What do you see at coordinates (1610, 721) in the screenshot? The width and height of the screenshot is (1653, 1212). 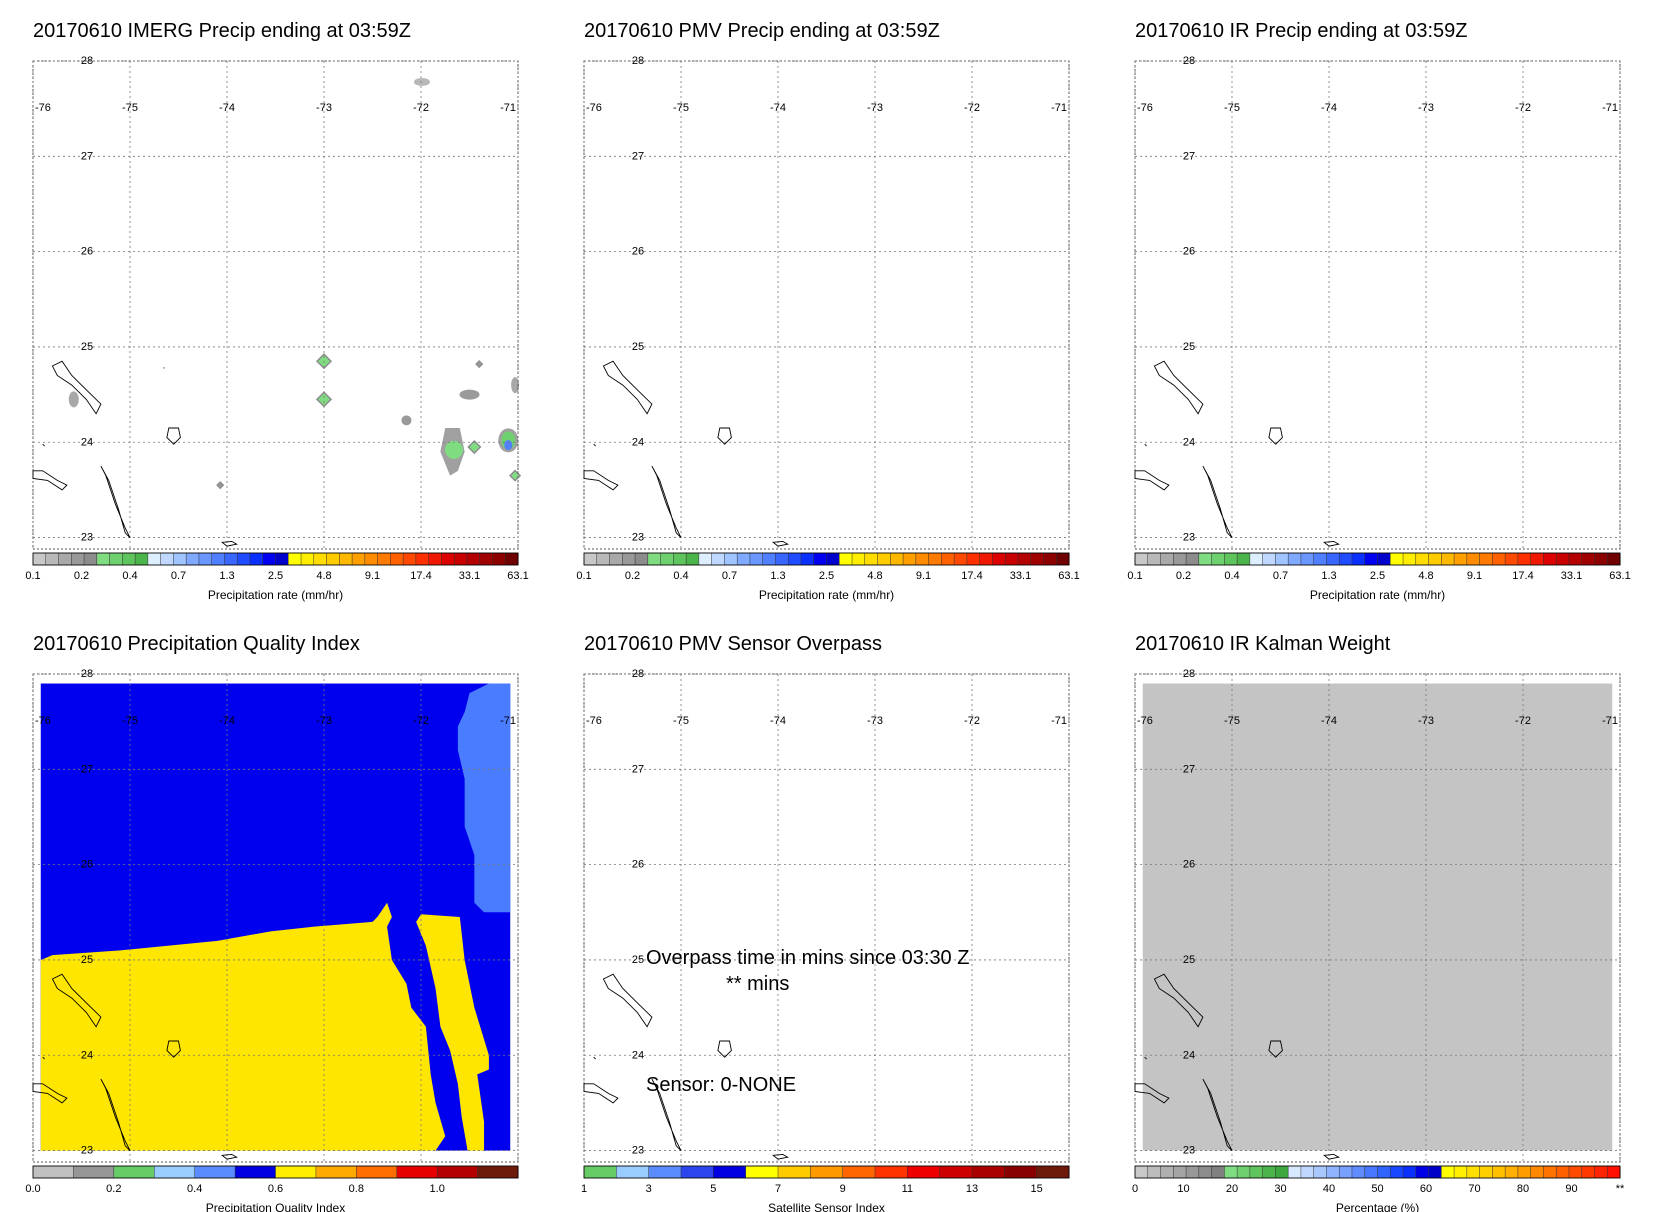 I see `lon-tick-label: -71` at bounding box center [1610, 721].